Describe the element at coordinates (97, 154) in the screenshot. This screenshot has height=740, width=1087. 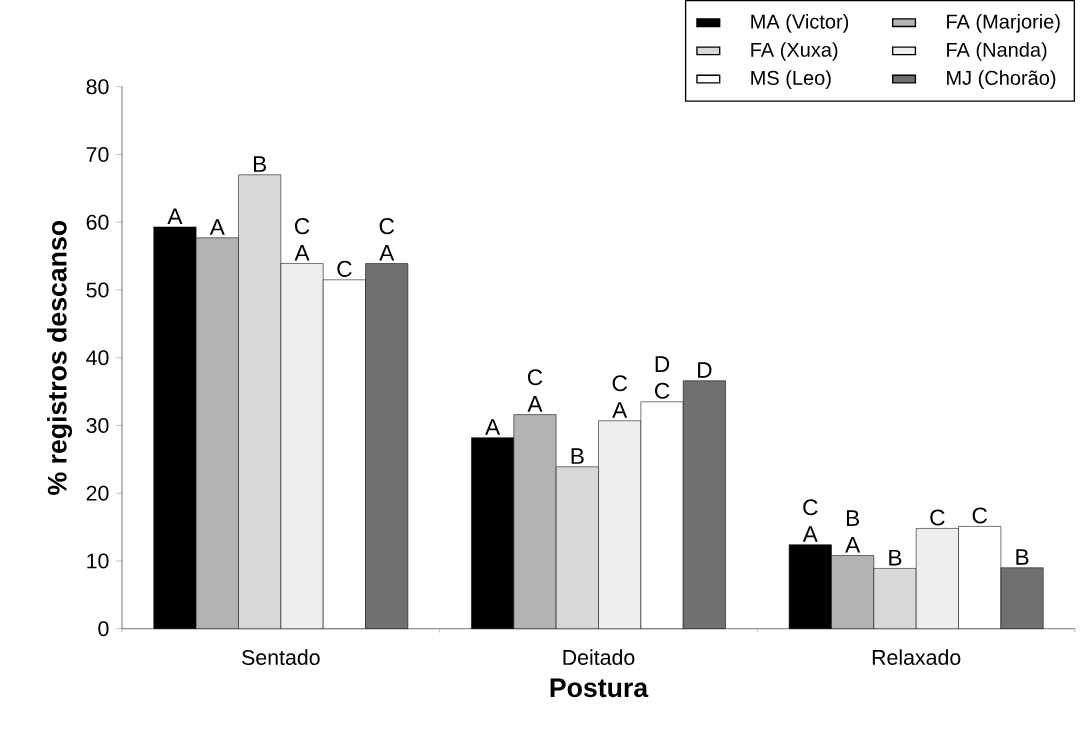
I see `y-tick-label: 70` at that location.